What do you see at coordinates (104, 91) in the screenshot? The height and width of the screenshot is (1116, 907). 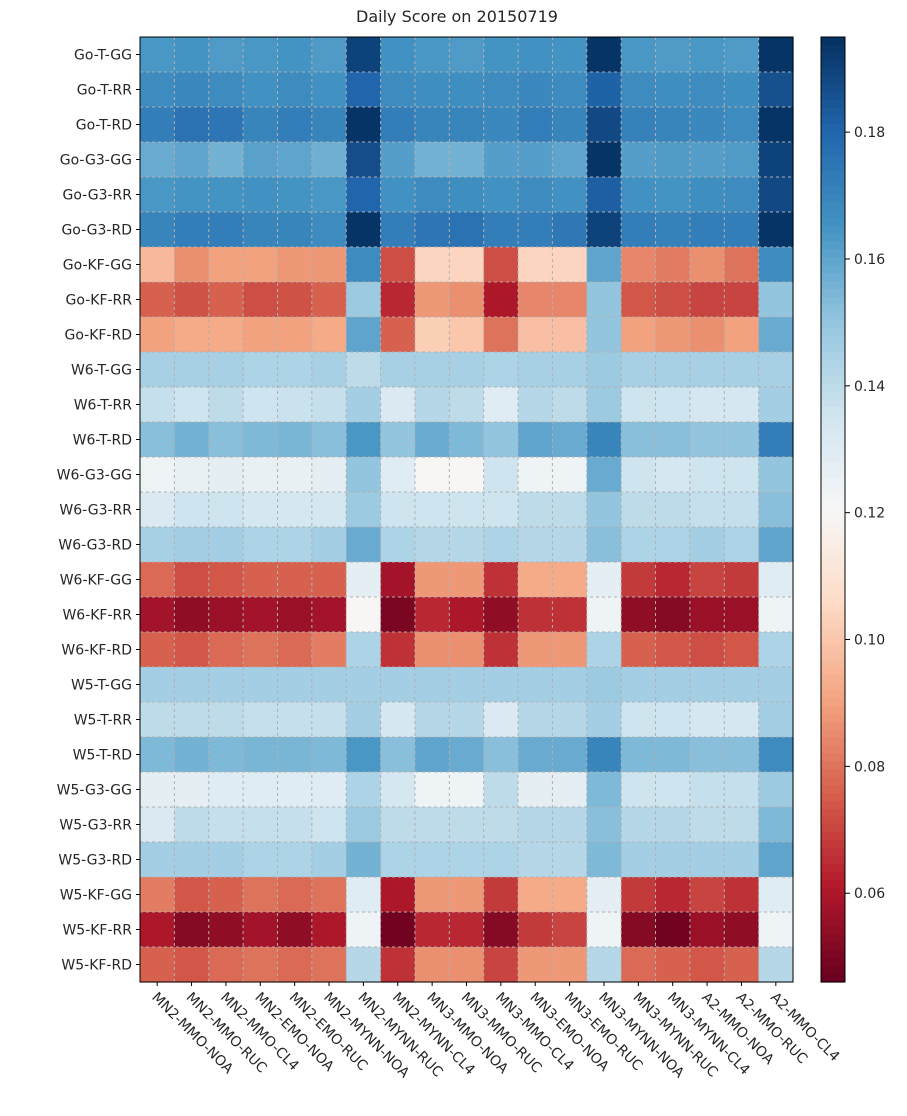 I see `row-tick-label: Go-T-RR` at bounding box center [104, 91].